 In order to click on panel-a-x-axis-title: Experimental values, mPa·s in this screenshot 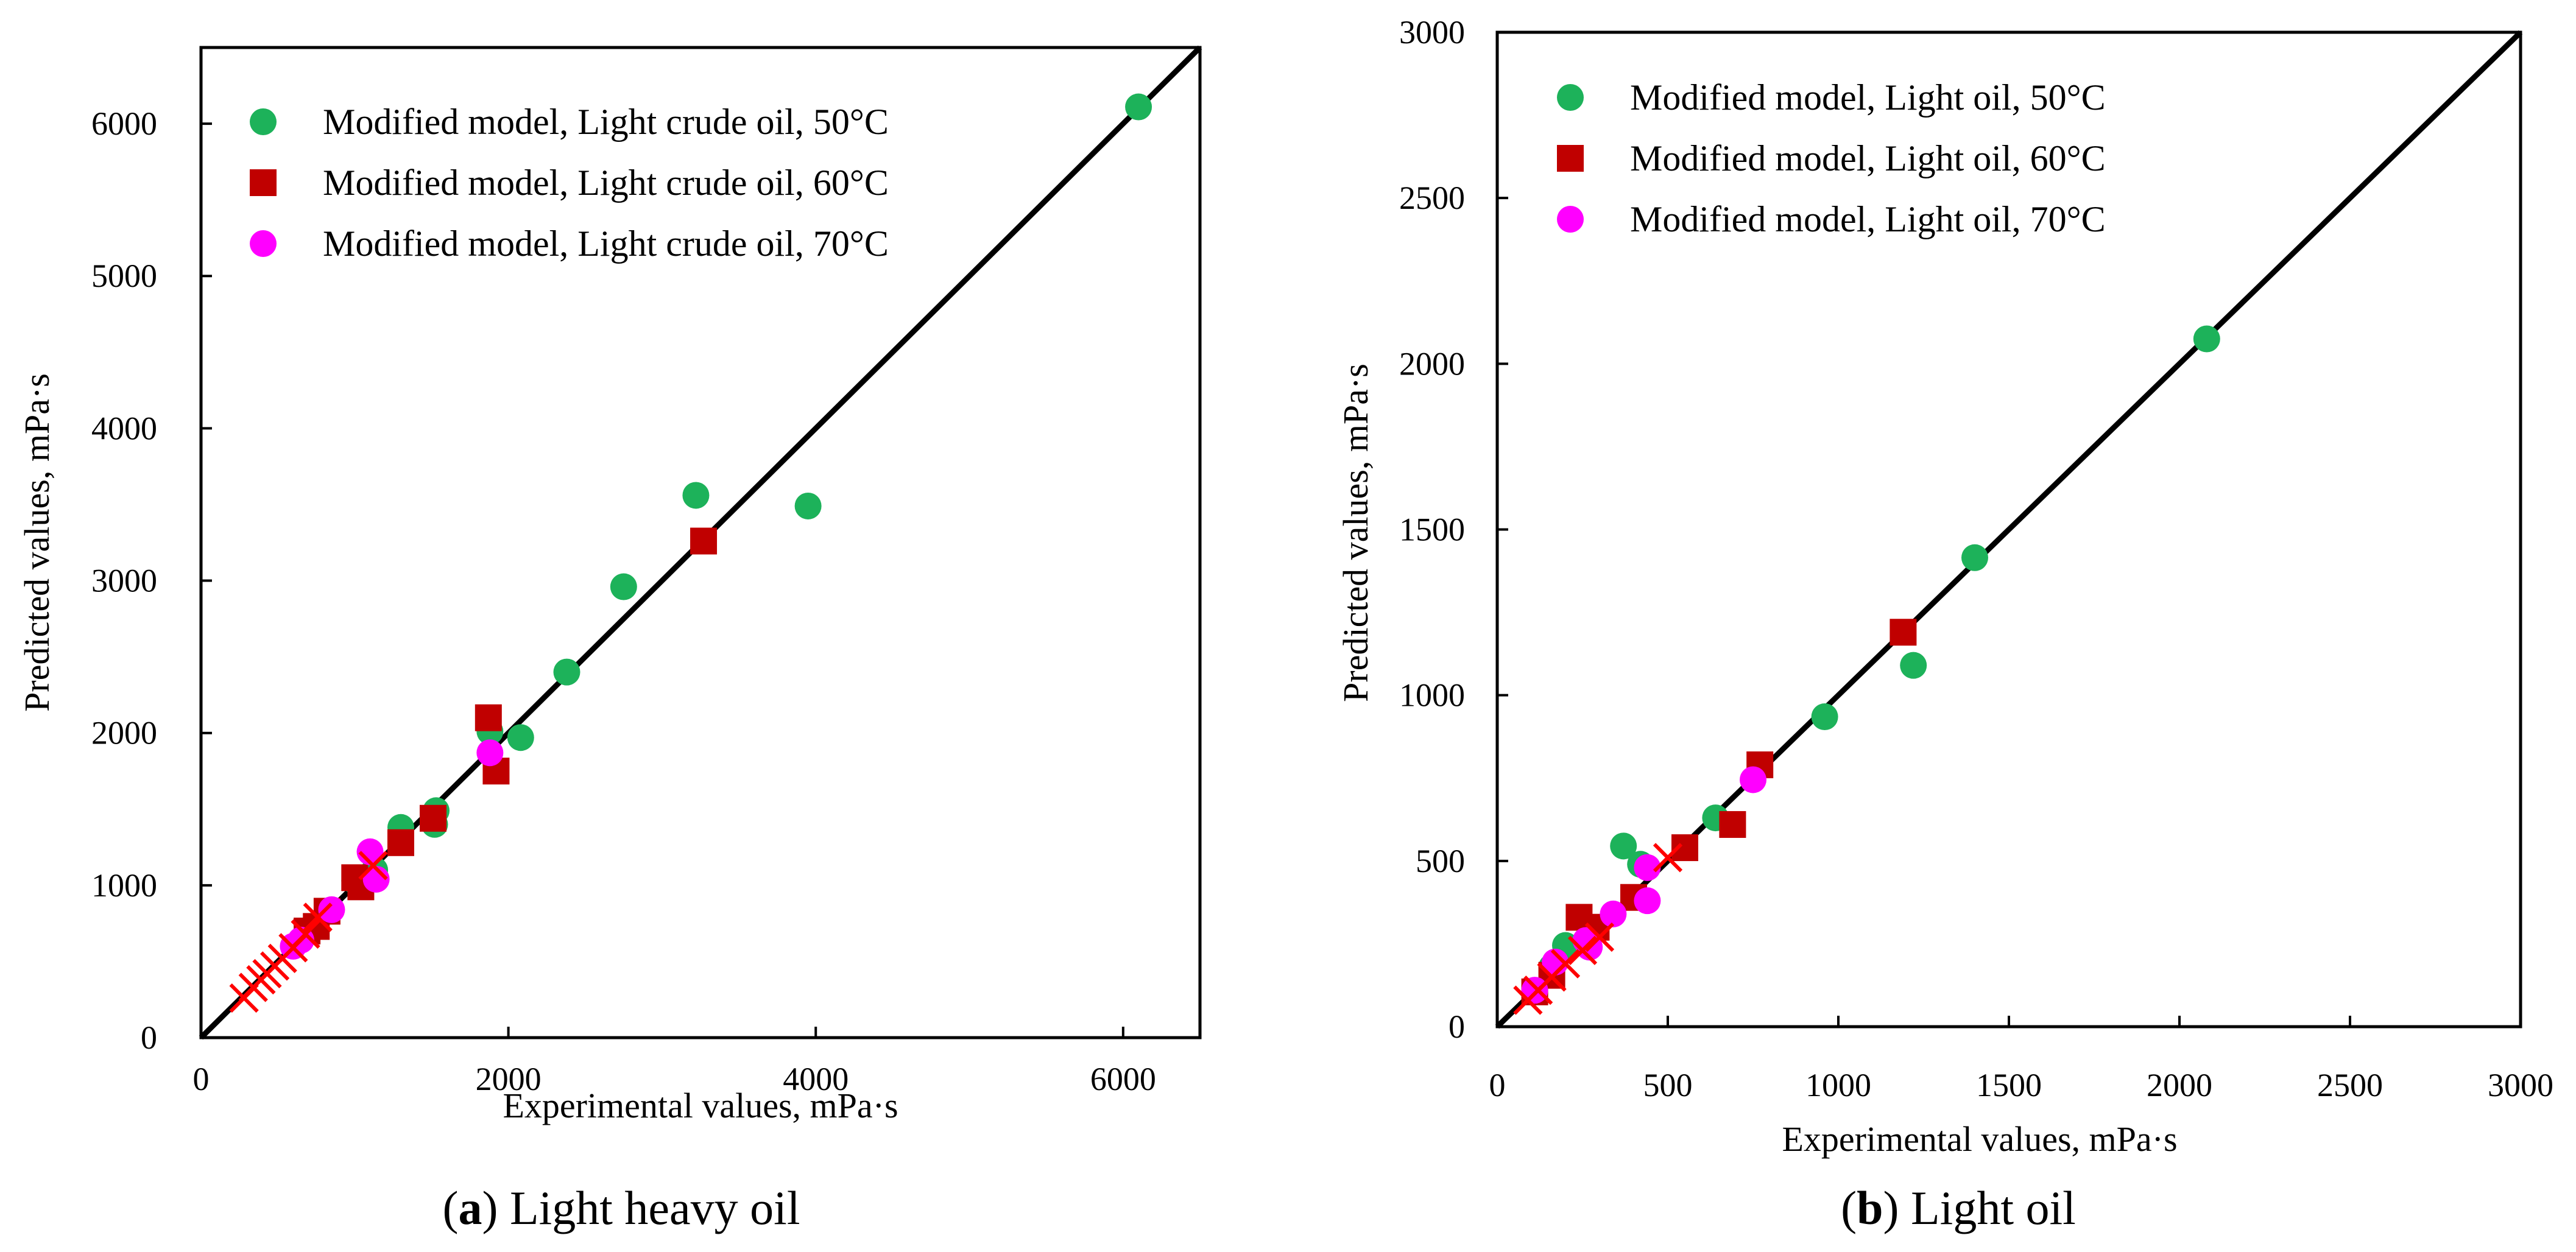, I will do `click(700, 1105)`.